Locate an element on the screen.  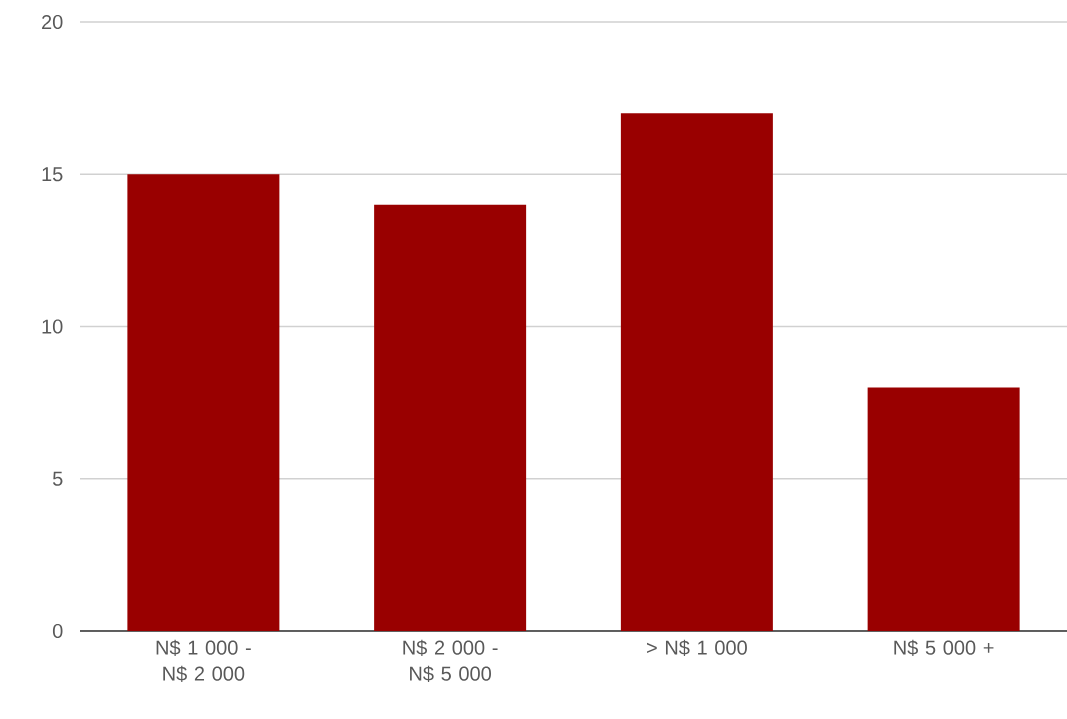
y-tick-label: 5 is located at coordinates (57, 478).